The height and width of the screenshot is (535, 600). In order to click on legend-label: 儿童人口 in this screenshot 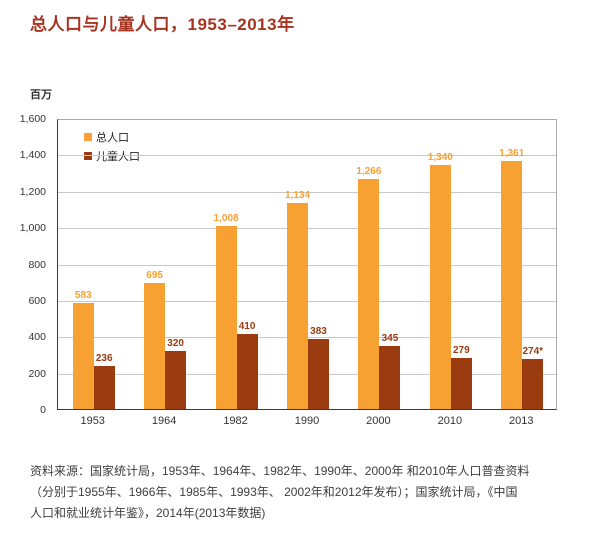, I will do `click(118, 156)`.